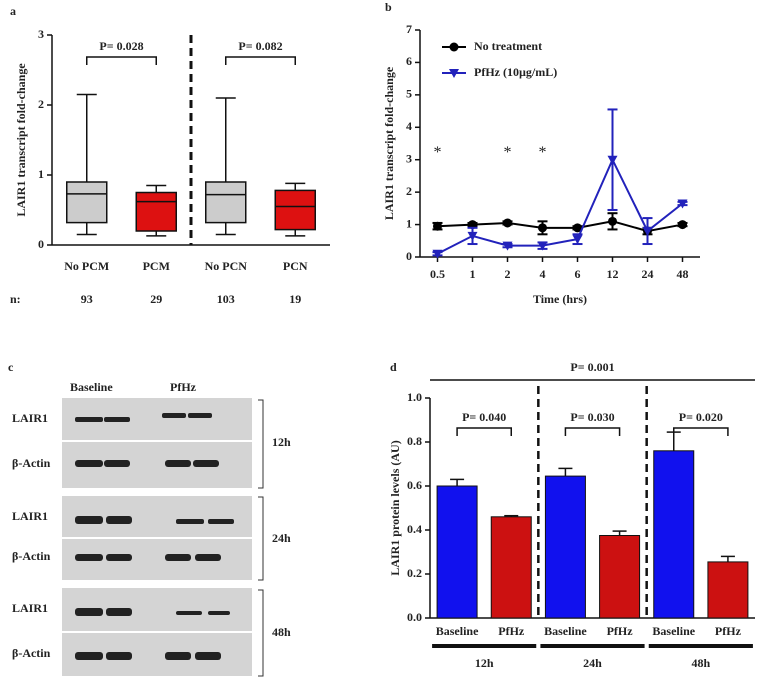 The height and width of the screenshot is (680, 758). Describe the element at coordinates (592, 417) in the screenshot. I see `p-value: P= 0.030` at that location.